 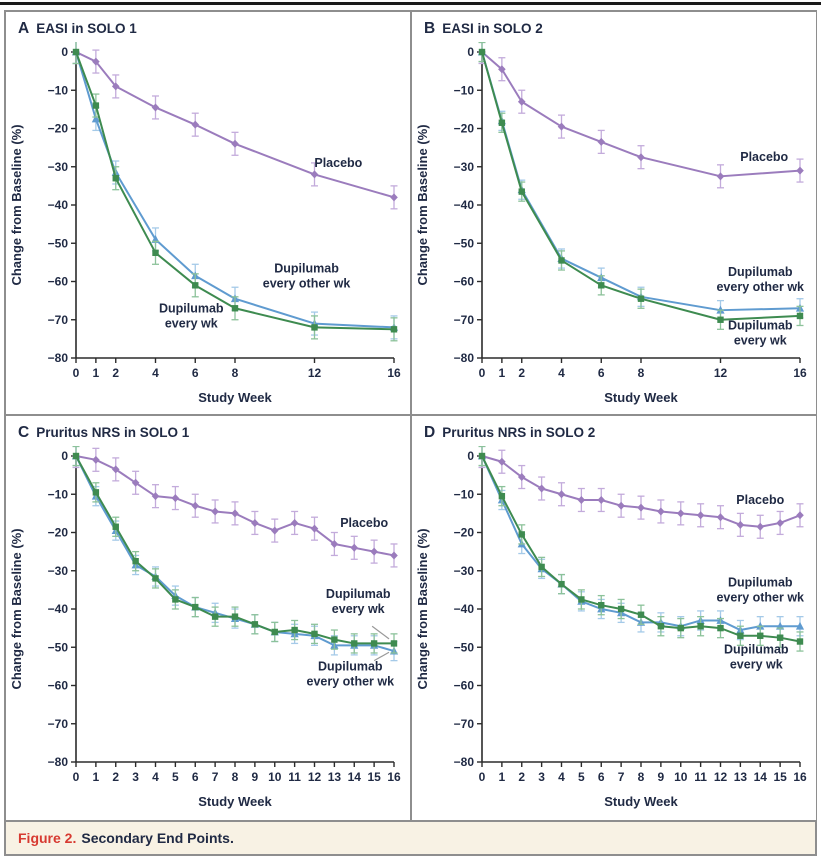 I want to click on panel-a-letter: A, so click(x=24, y=28).